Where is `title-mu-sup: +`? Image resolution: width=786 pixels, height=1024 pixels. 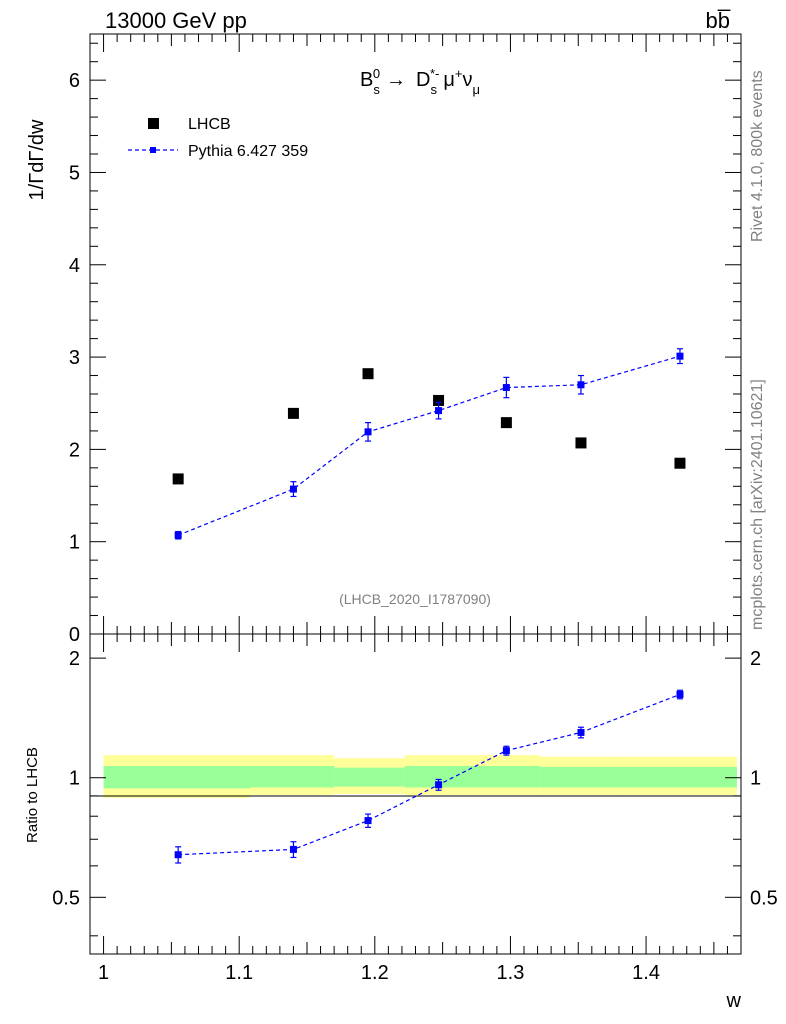 title-mu-sup: + is located at coordinates (459, 73).